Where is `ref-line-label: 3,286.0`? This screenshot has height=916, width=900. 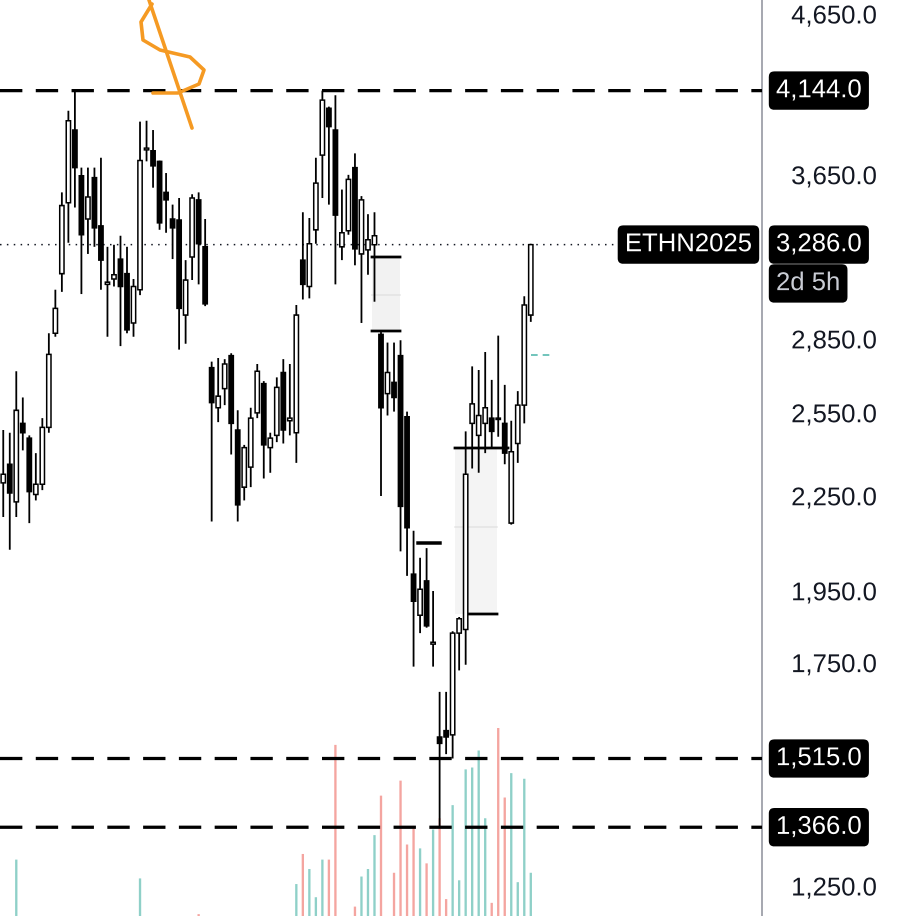 ref-line-label: 3,286.0 is located at coordinates (818, 244).